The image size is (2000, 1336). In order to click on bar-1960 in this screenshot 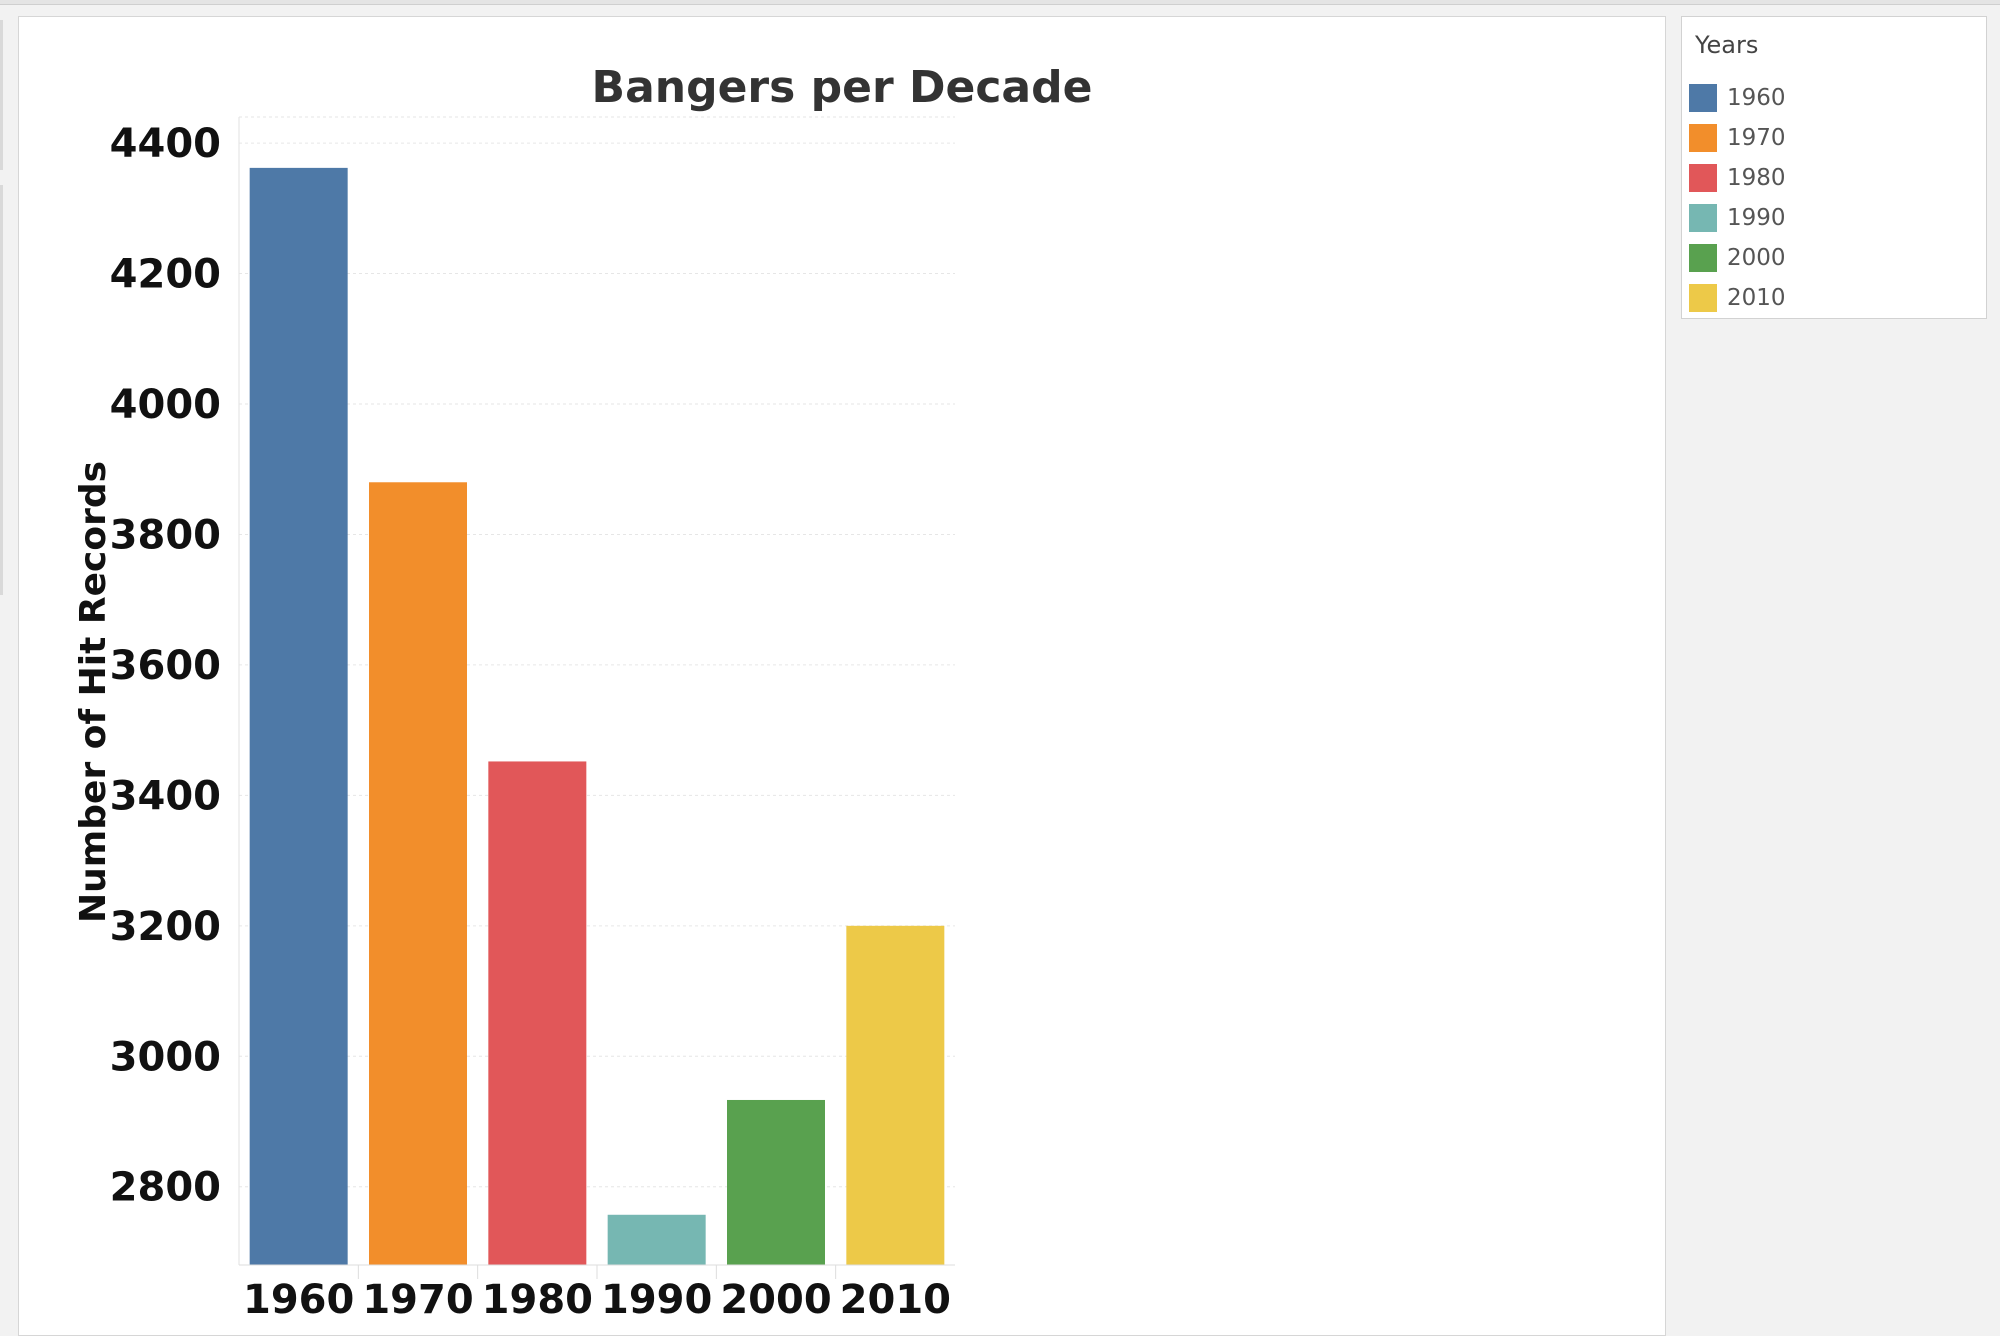, I will do `click(298, 716)`.